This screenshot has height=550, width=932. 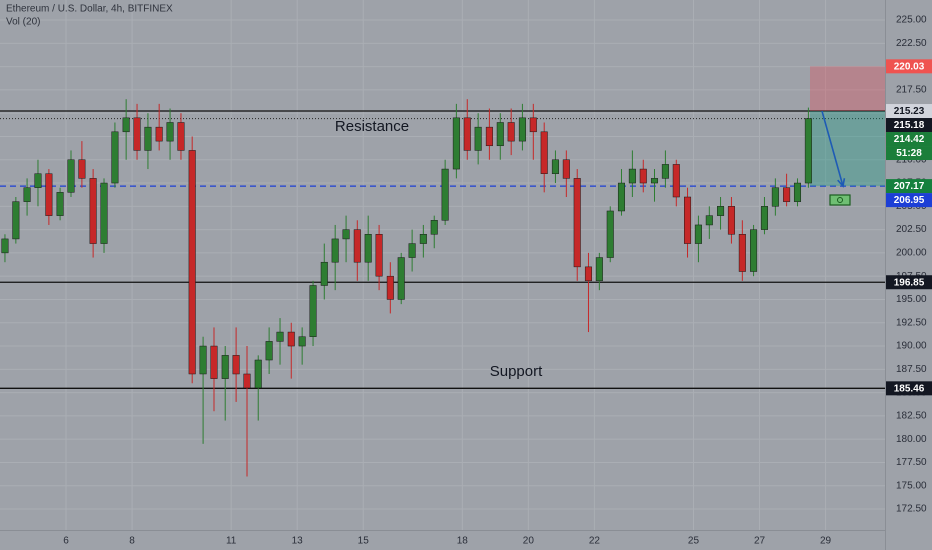 What do you see at coordinates (760, 541) in the screenshot?
I see `x-tick-label: 27` at bounding box center [760, 541].